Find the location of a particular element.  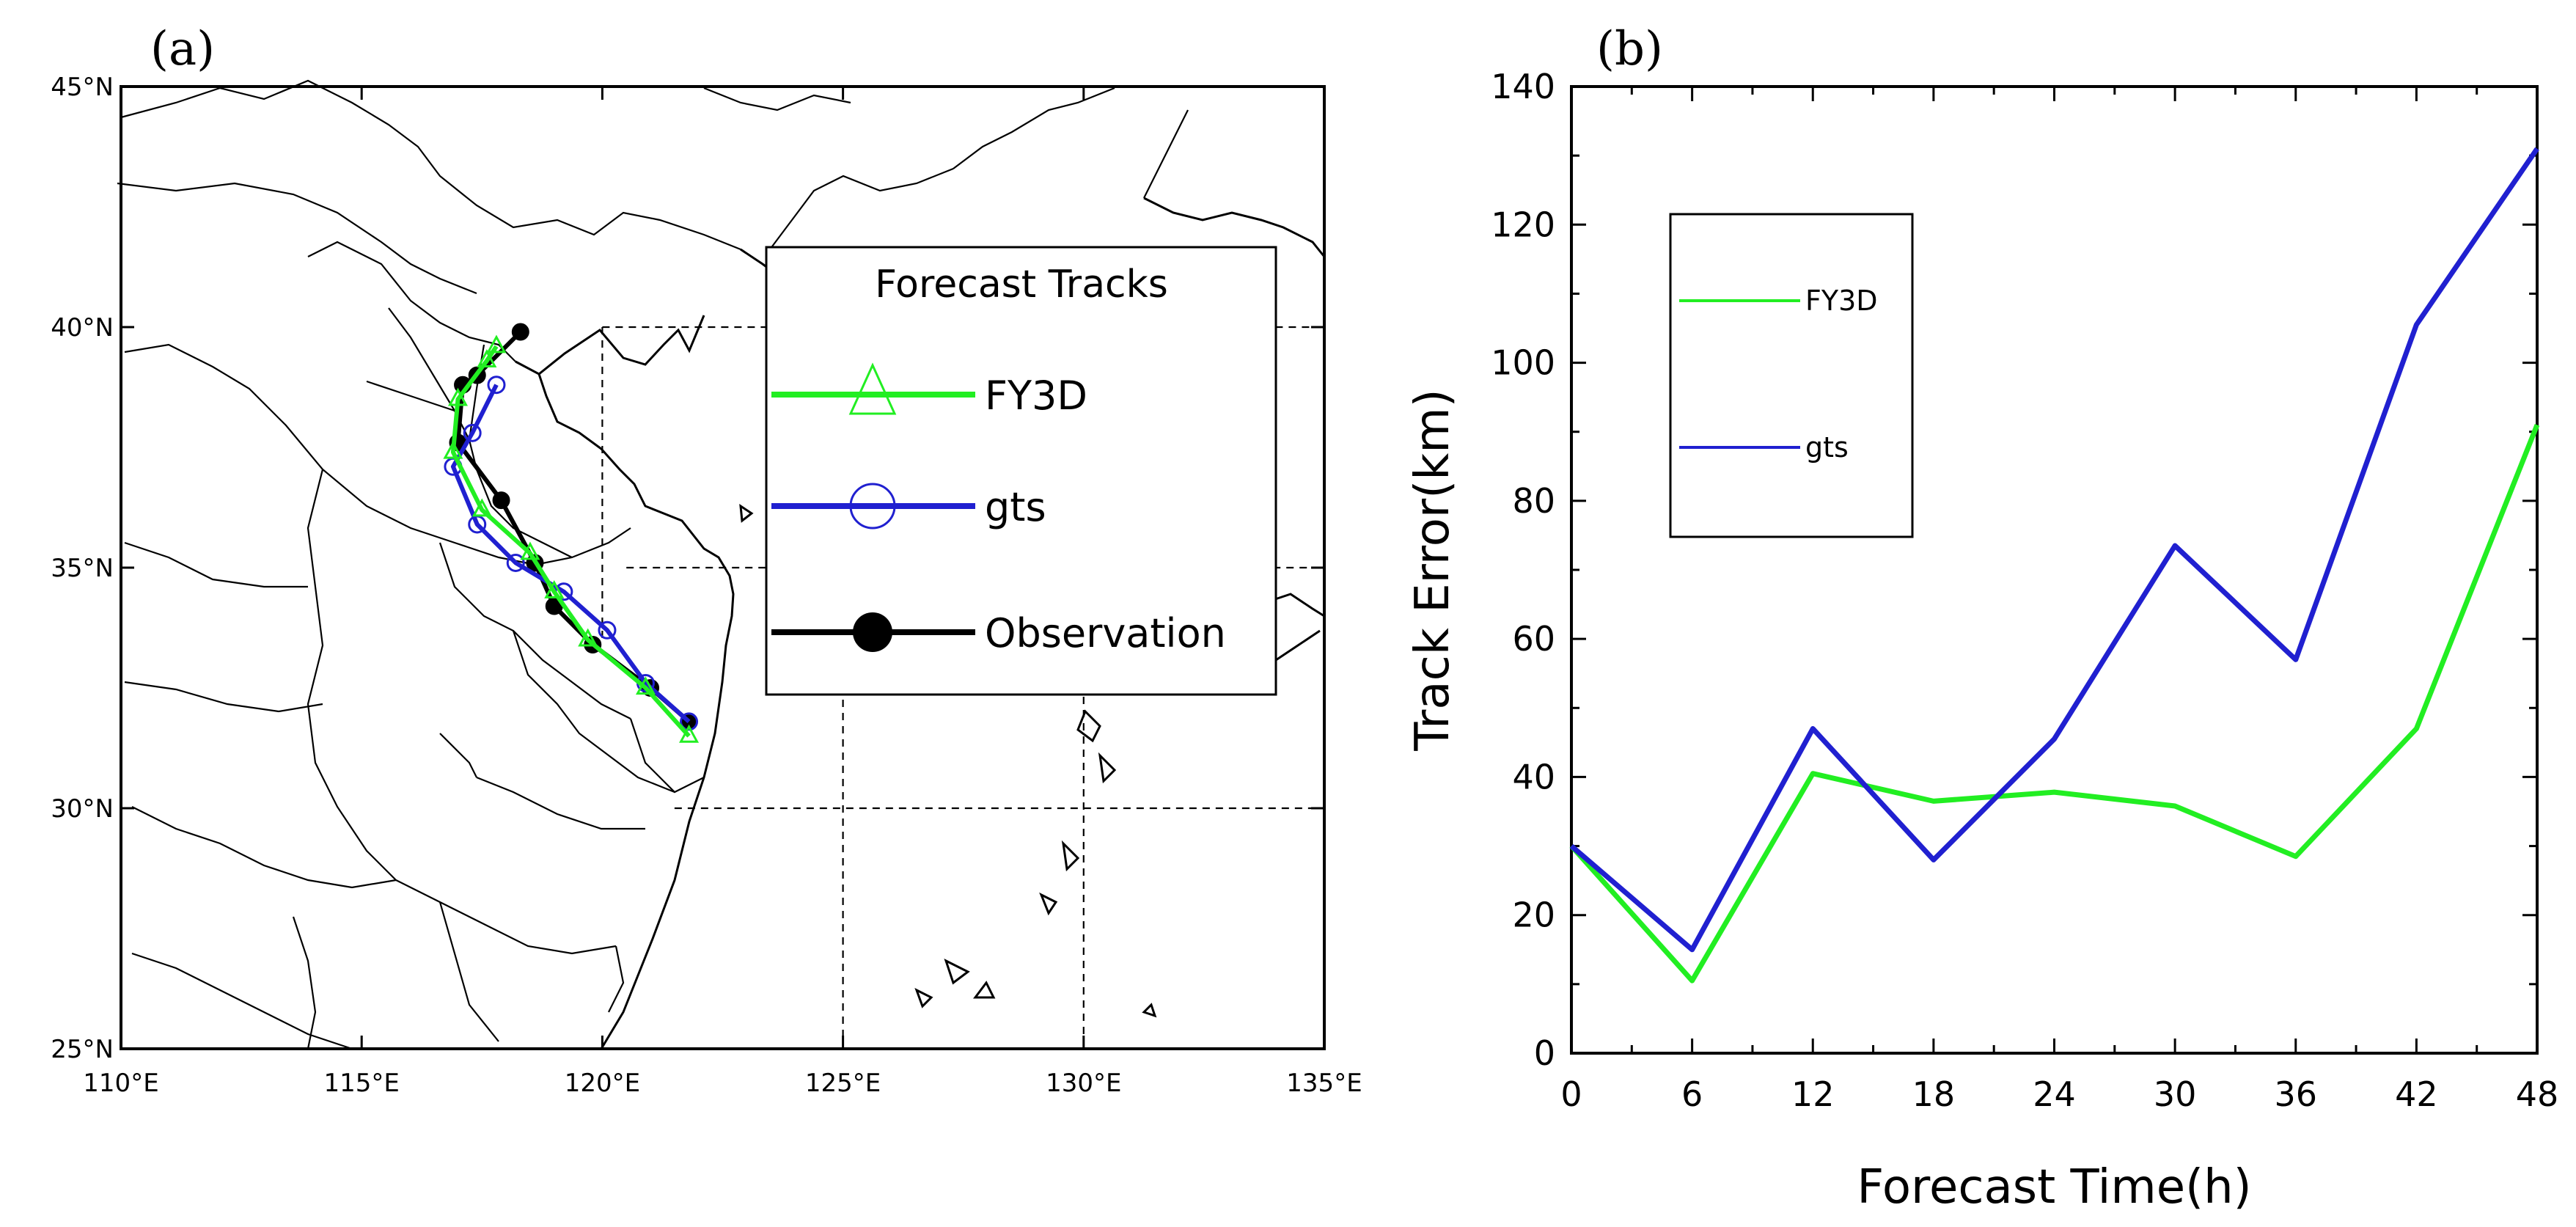

map-x-tick-label: 130°E is located at coordinates (1083, 1083).